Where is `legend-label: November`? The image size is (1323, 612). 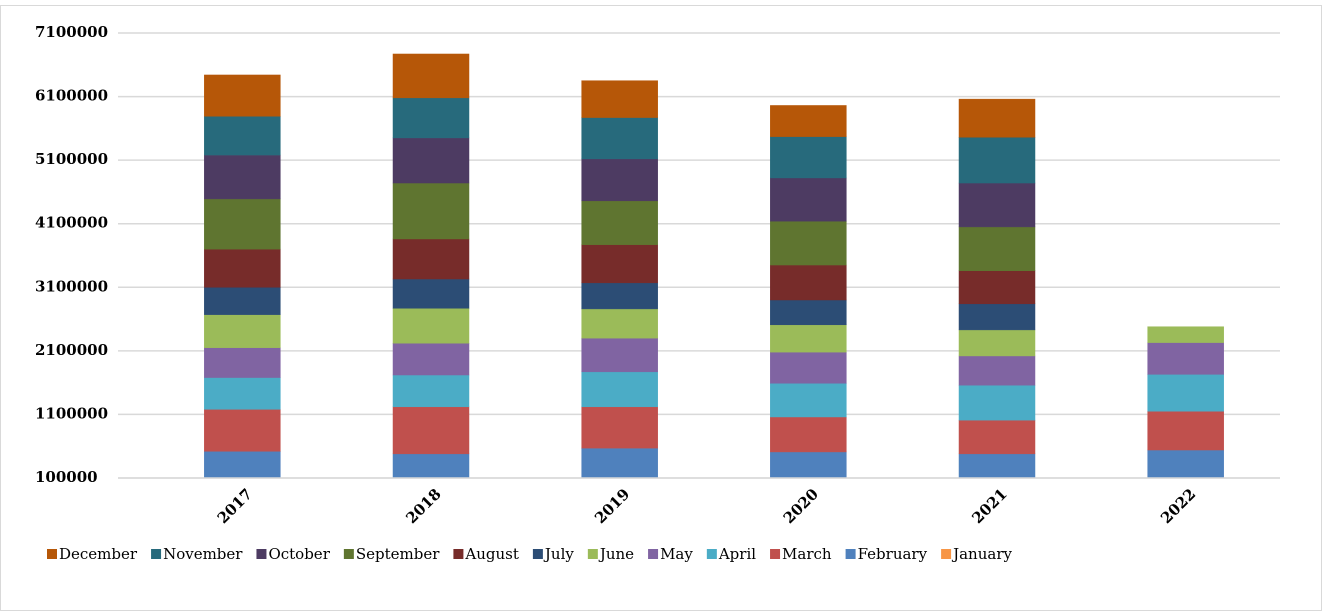
legend-label: November is located at coordinates (203, 554).